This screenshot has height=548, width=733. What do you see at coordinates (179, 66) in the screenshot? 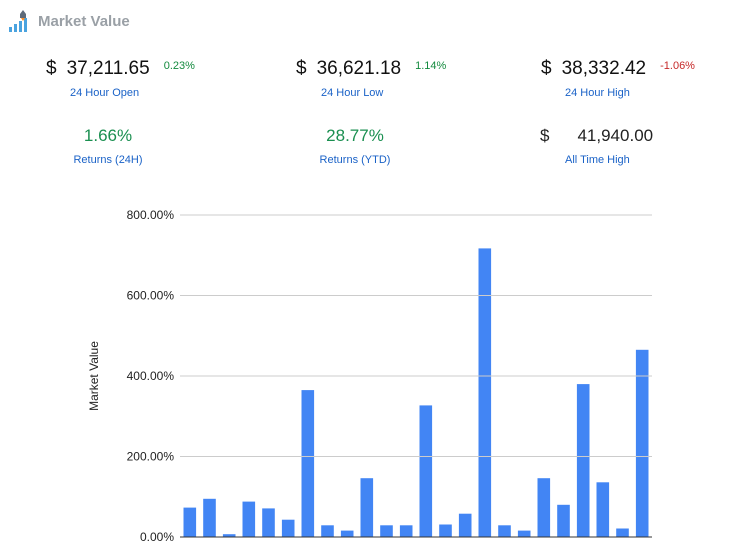
I see `open-change: 0.23%` at bounding box center [179, 66].